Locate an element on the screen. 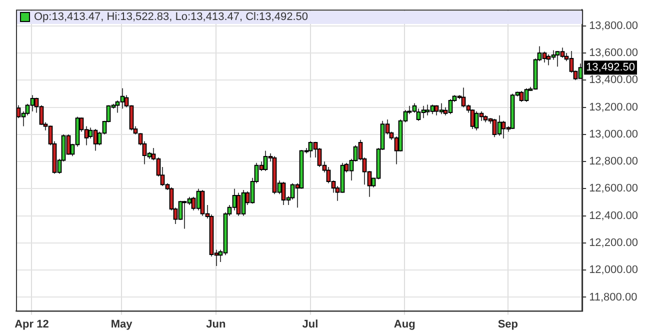 The width and height of the screenshot is (645, 336). x-tick-label: Sep is located at coordinates (508, 324).